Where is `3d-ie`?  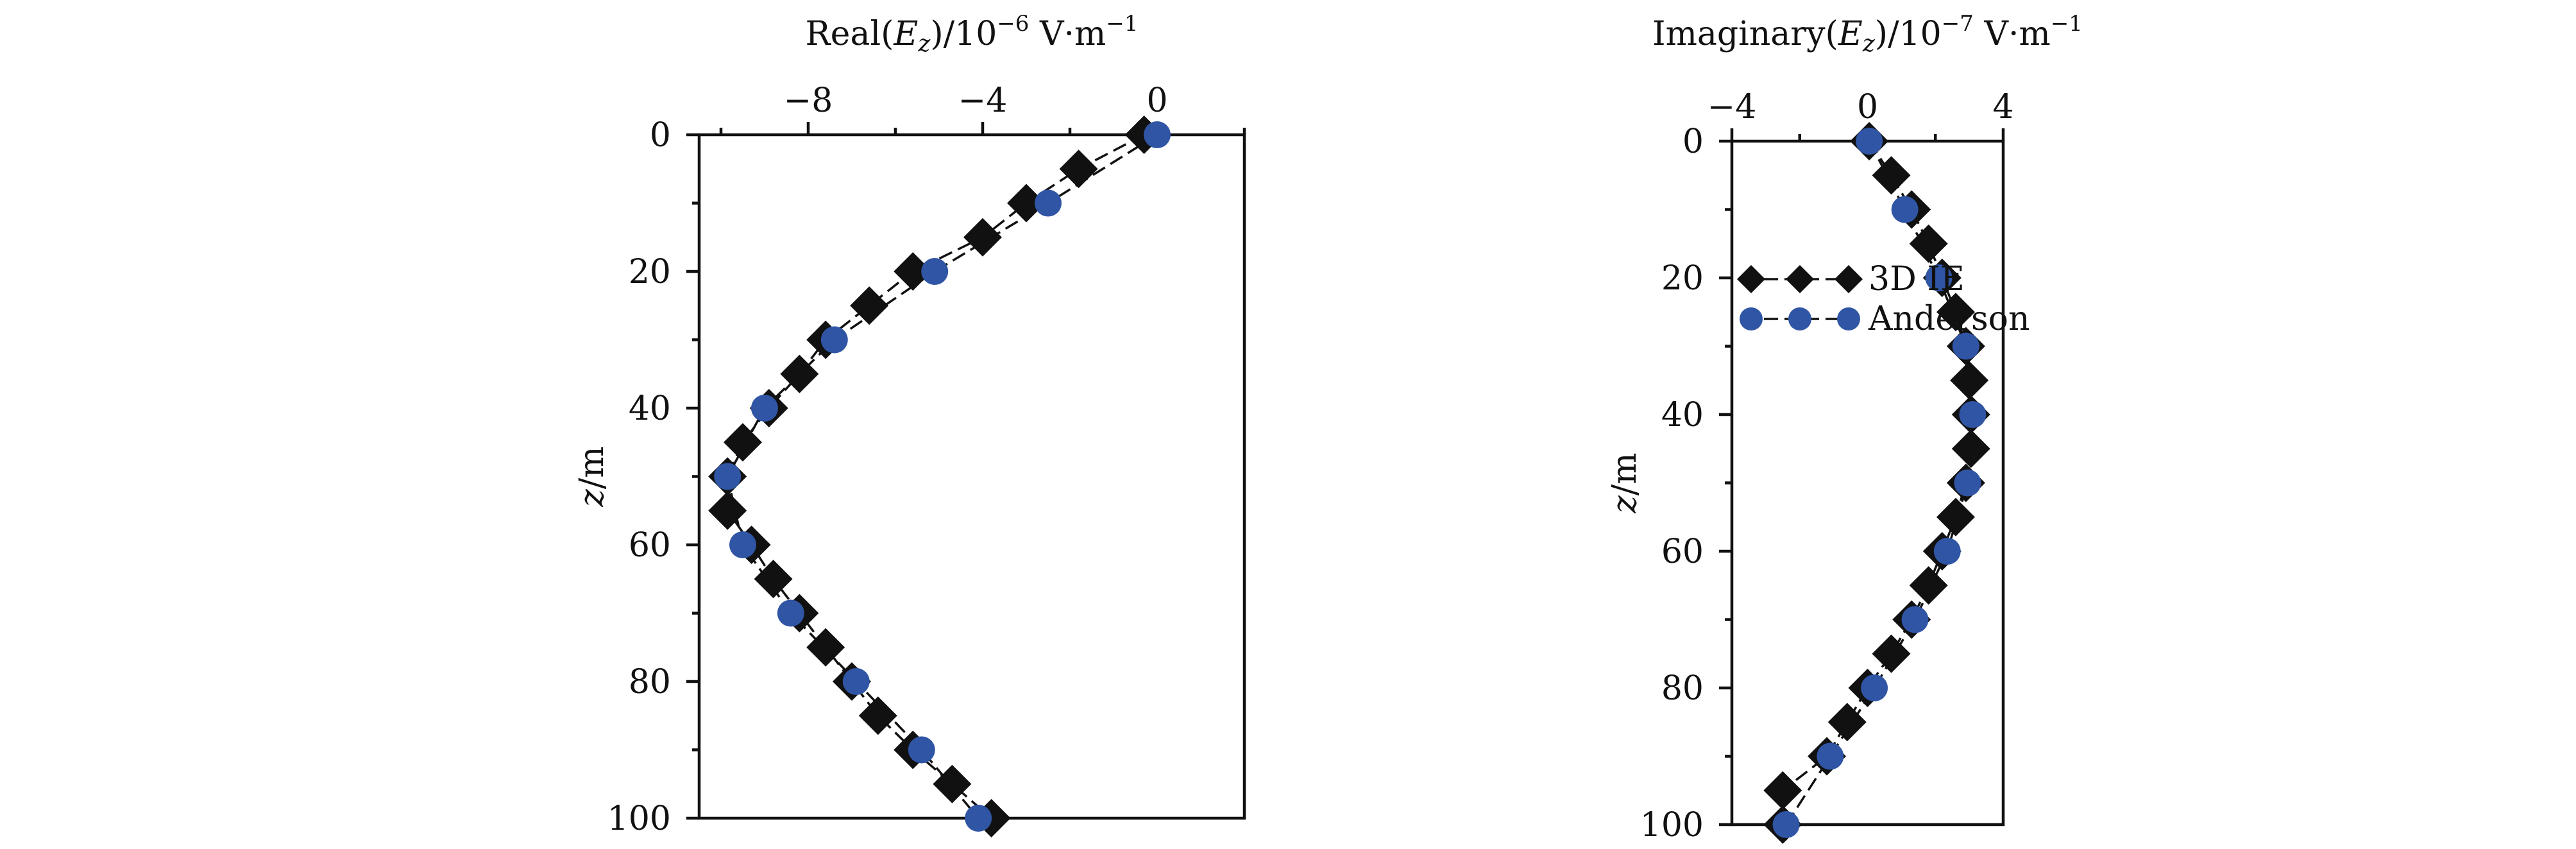
3d-ie is located at coordinates (1876, 483).